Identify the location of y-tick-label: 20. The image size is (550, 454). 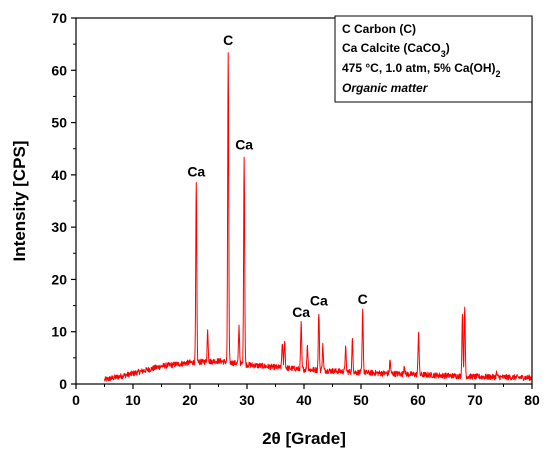
(59, 279).